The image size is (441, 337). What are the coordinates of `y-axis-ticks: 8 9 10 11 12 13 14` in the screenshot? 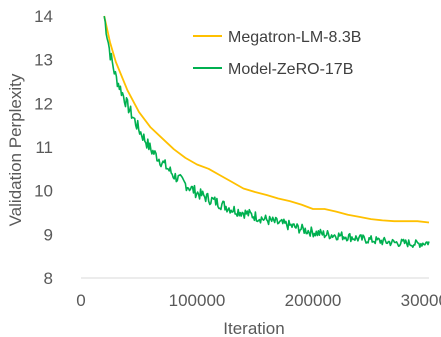 It's located at (43, 147).